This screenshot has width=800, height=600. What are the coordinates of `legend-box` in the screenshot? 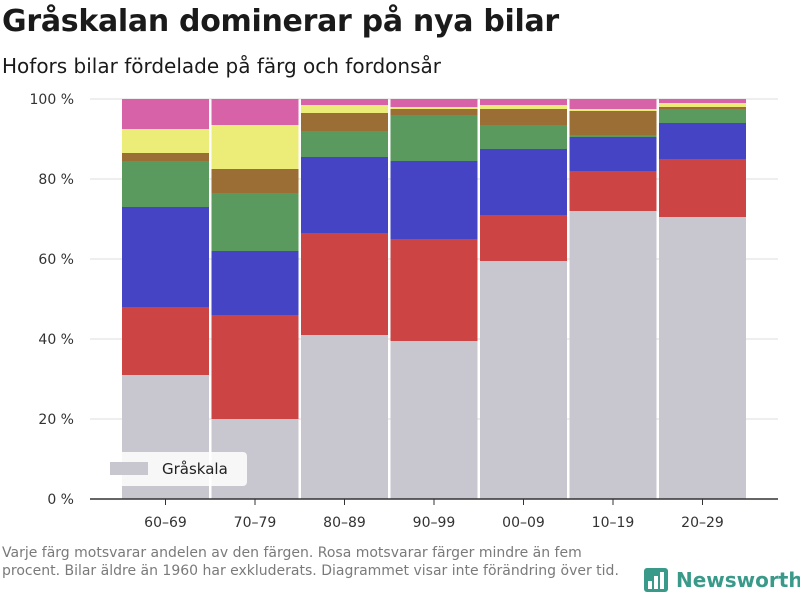 It's located at (174, 469).